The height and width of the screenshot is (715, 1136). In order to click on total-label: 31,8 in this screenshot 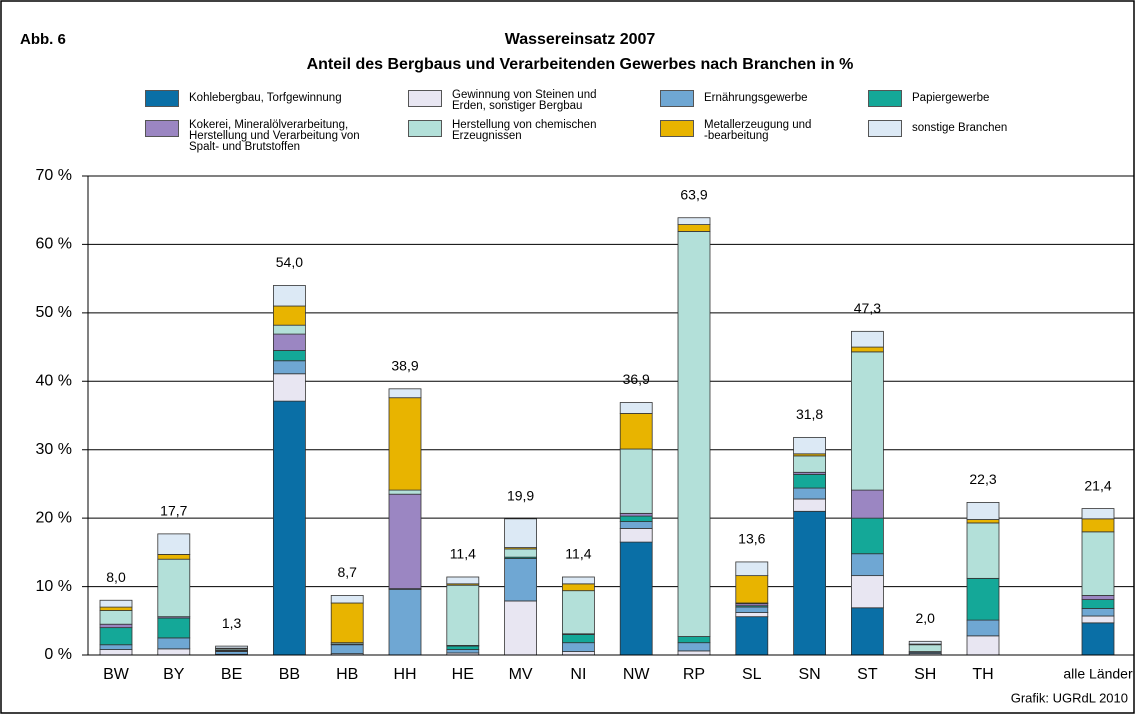, I will do `click(809, 414)`.